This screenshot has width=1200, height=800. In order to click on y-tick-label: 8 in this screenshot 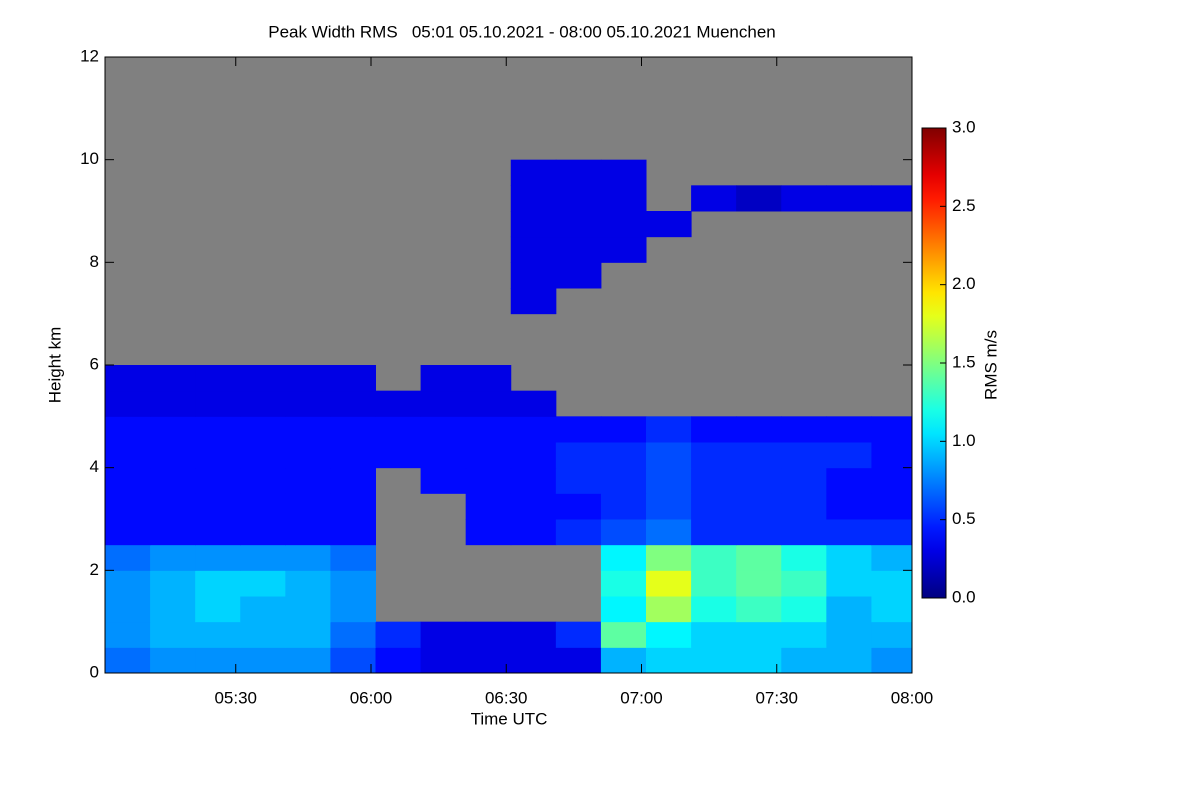, I will do `click(94, 261)`.